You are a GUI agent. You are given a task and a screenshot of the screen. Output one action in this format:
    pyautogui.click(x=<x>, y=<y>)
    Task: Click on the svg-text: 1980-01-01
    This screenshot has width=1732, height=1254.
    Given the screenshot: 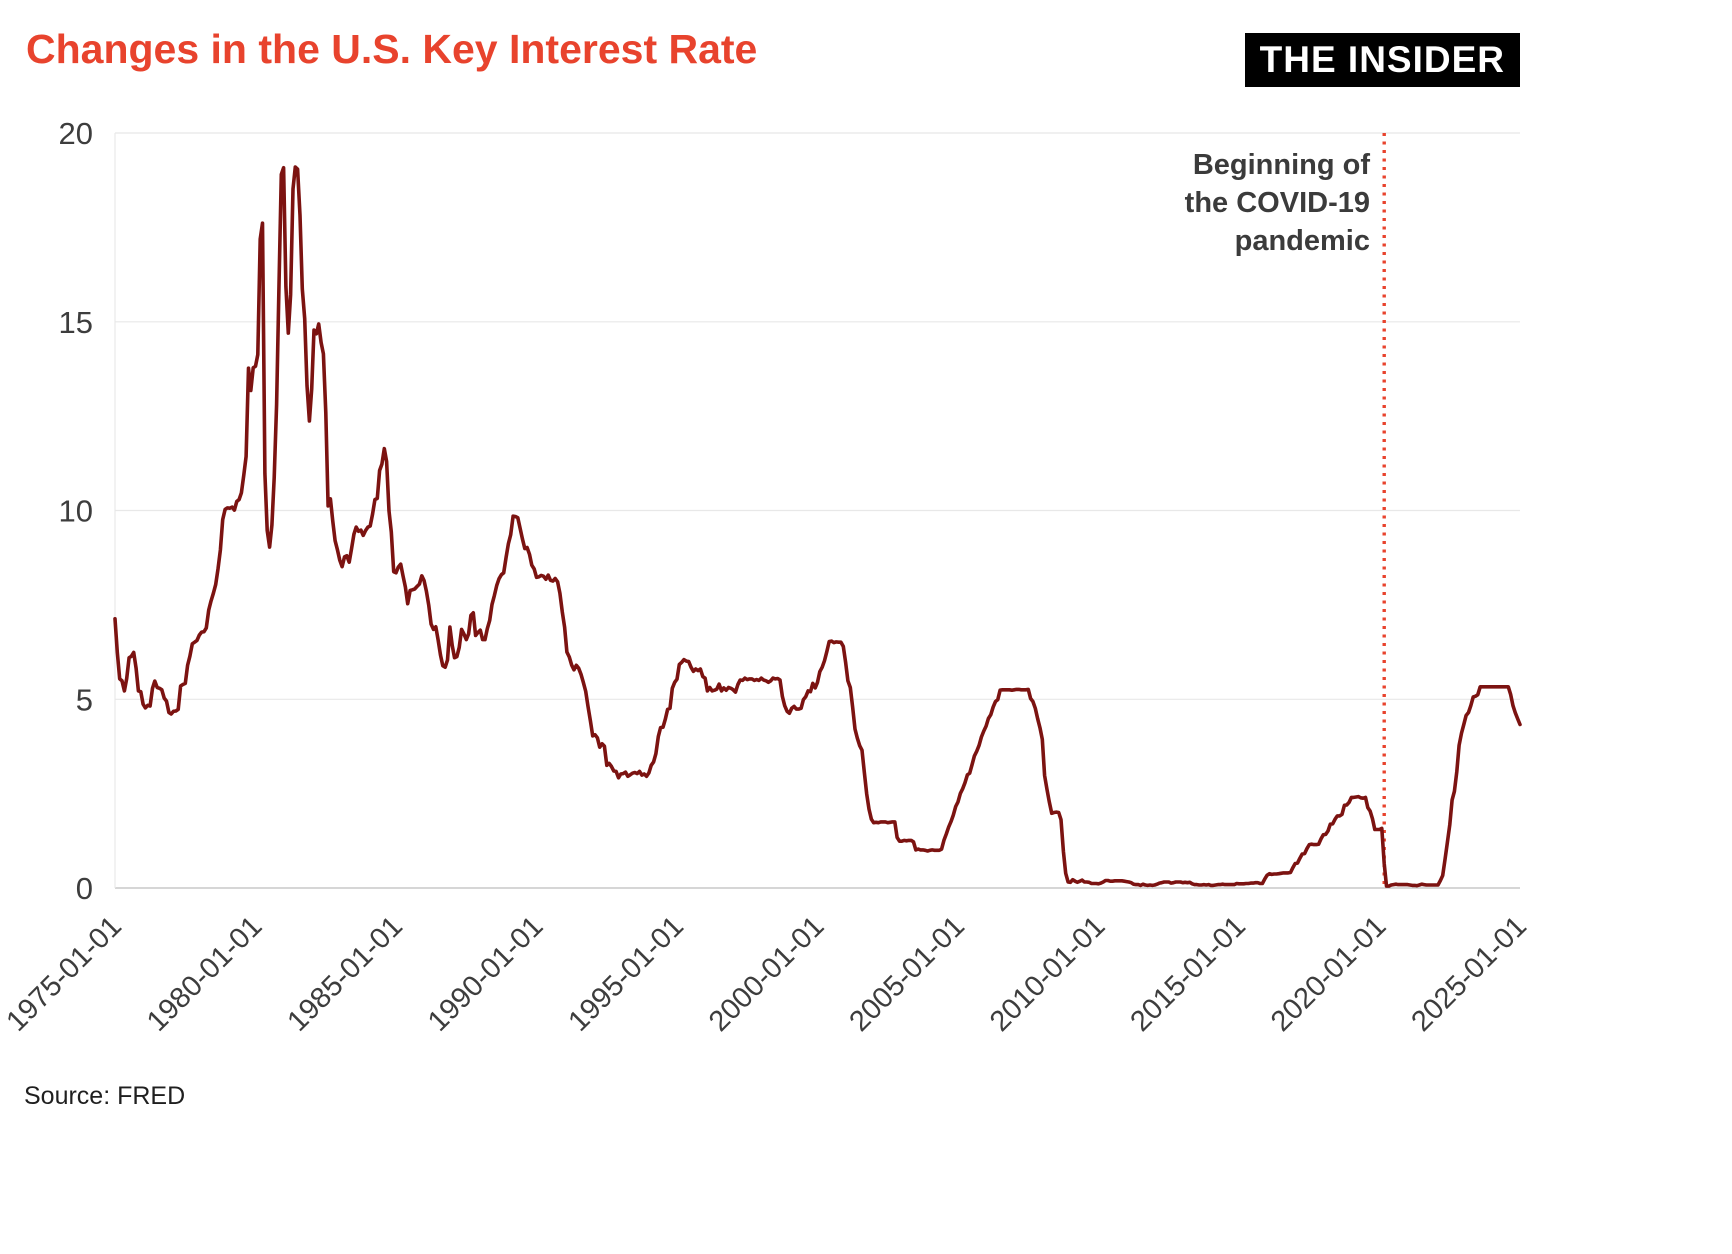 What is the action you would take?
    pyautogui.click(x=205, y=974)
    